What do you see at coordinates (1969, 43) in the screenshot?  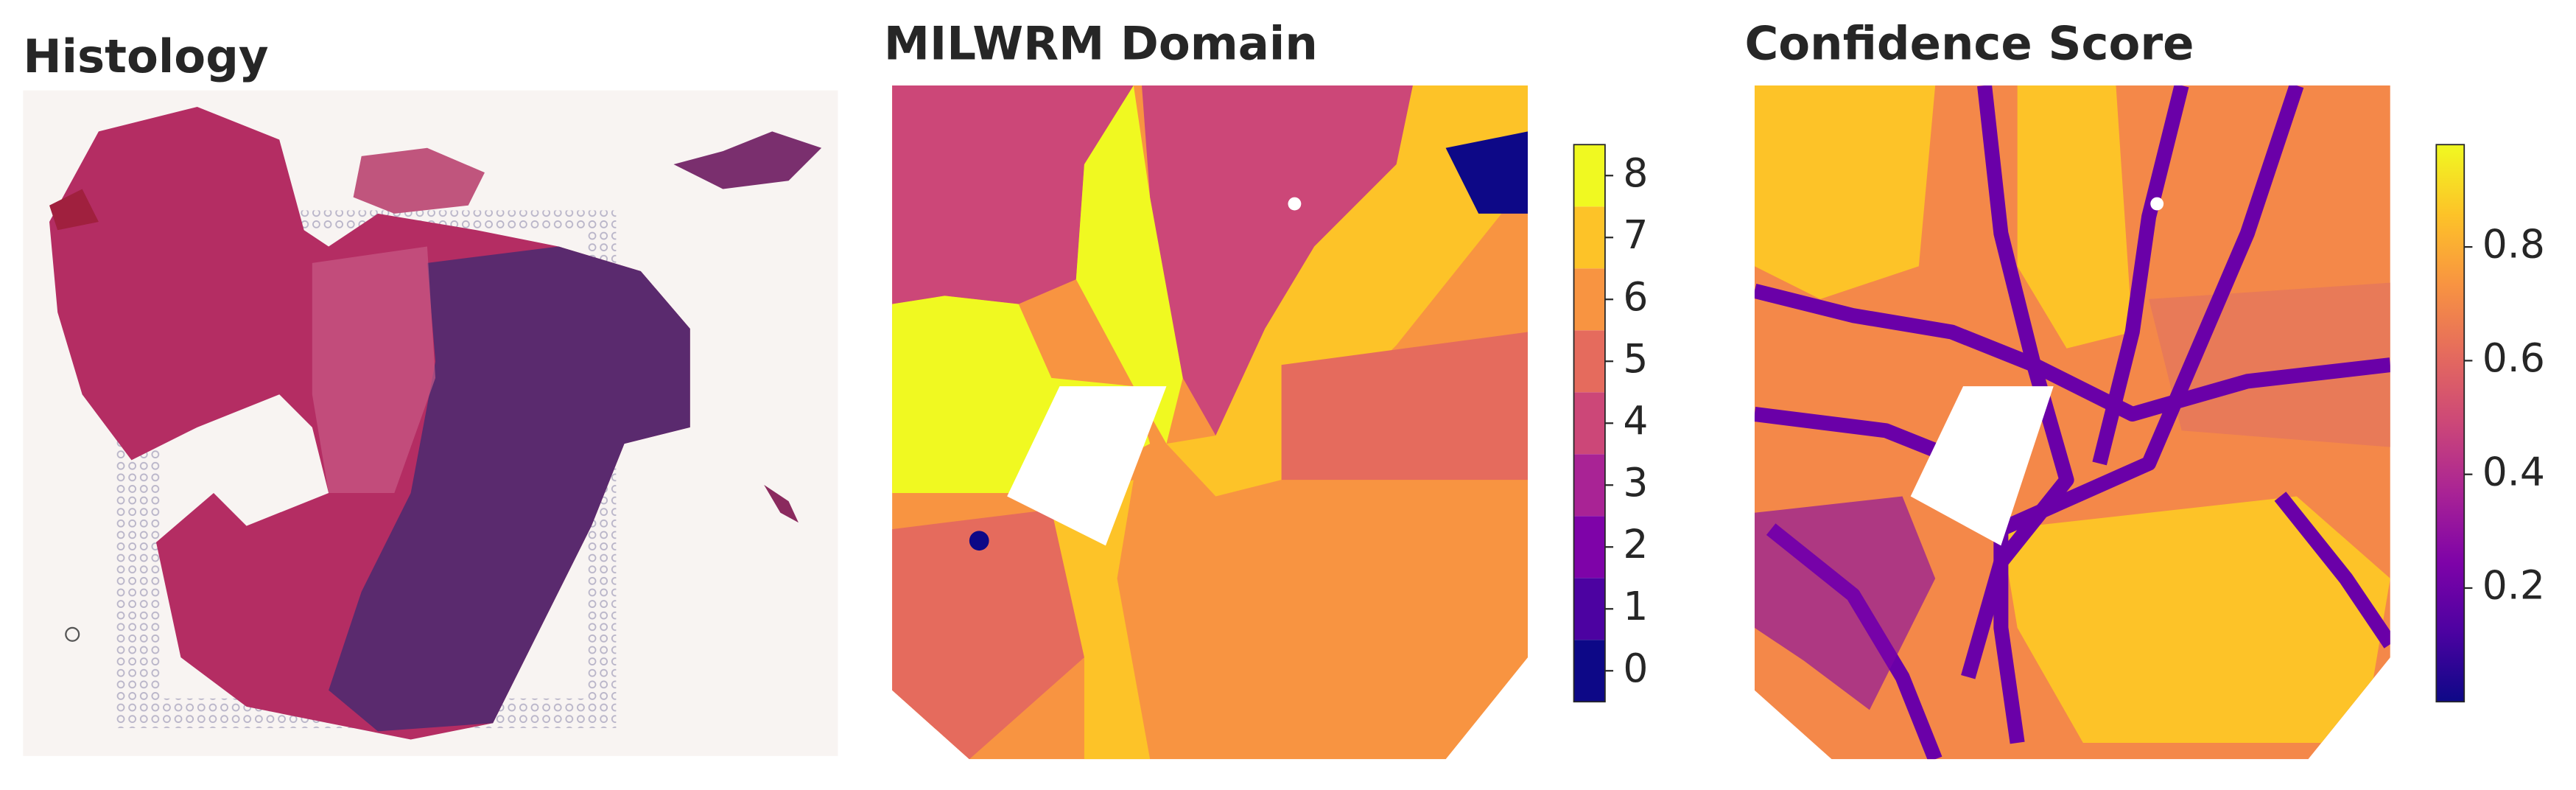 I see `panel-title: Confidence Score` at bounding box center [1969, 43].